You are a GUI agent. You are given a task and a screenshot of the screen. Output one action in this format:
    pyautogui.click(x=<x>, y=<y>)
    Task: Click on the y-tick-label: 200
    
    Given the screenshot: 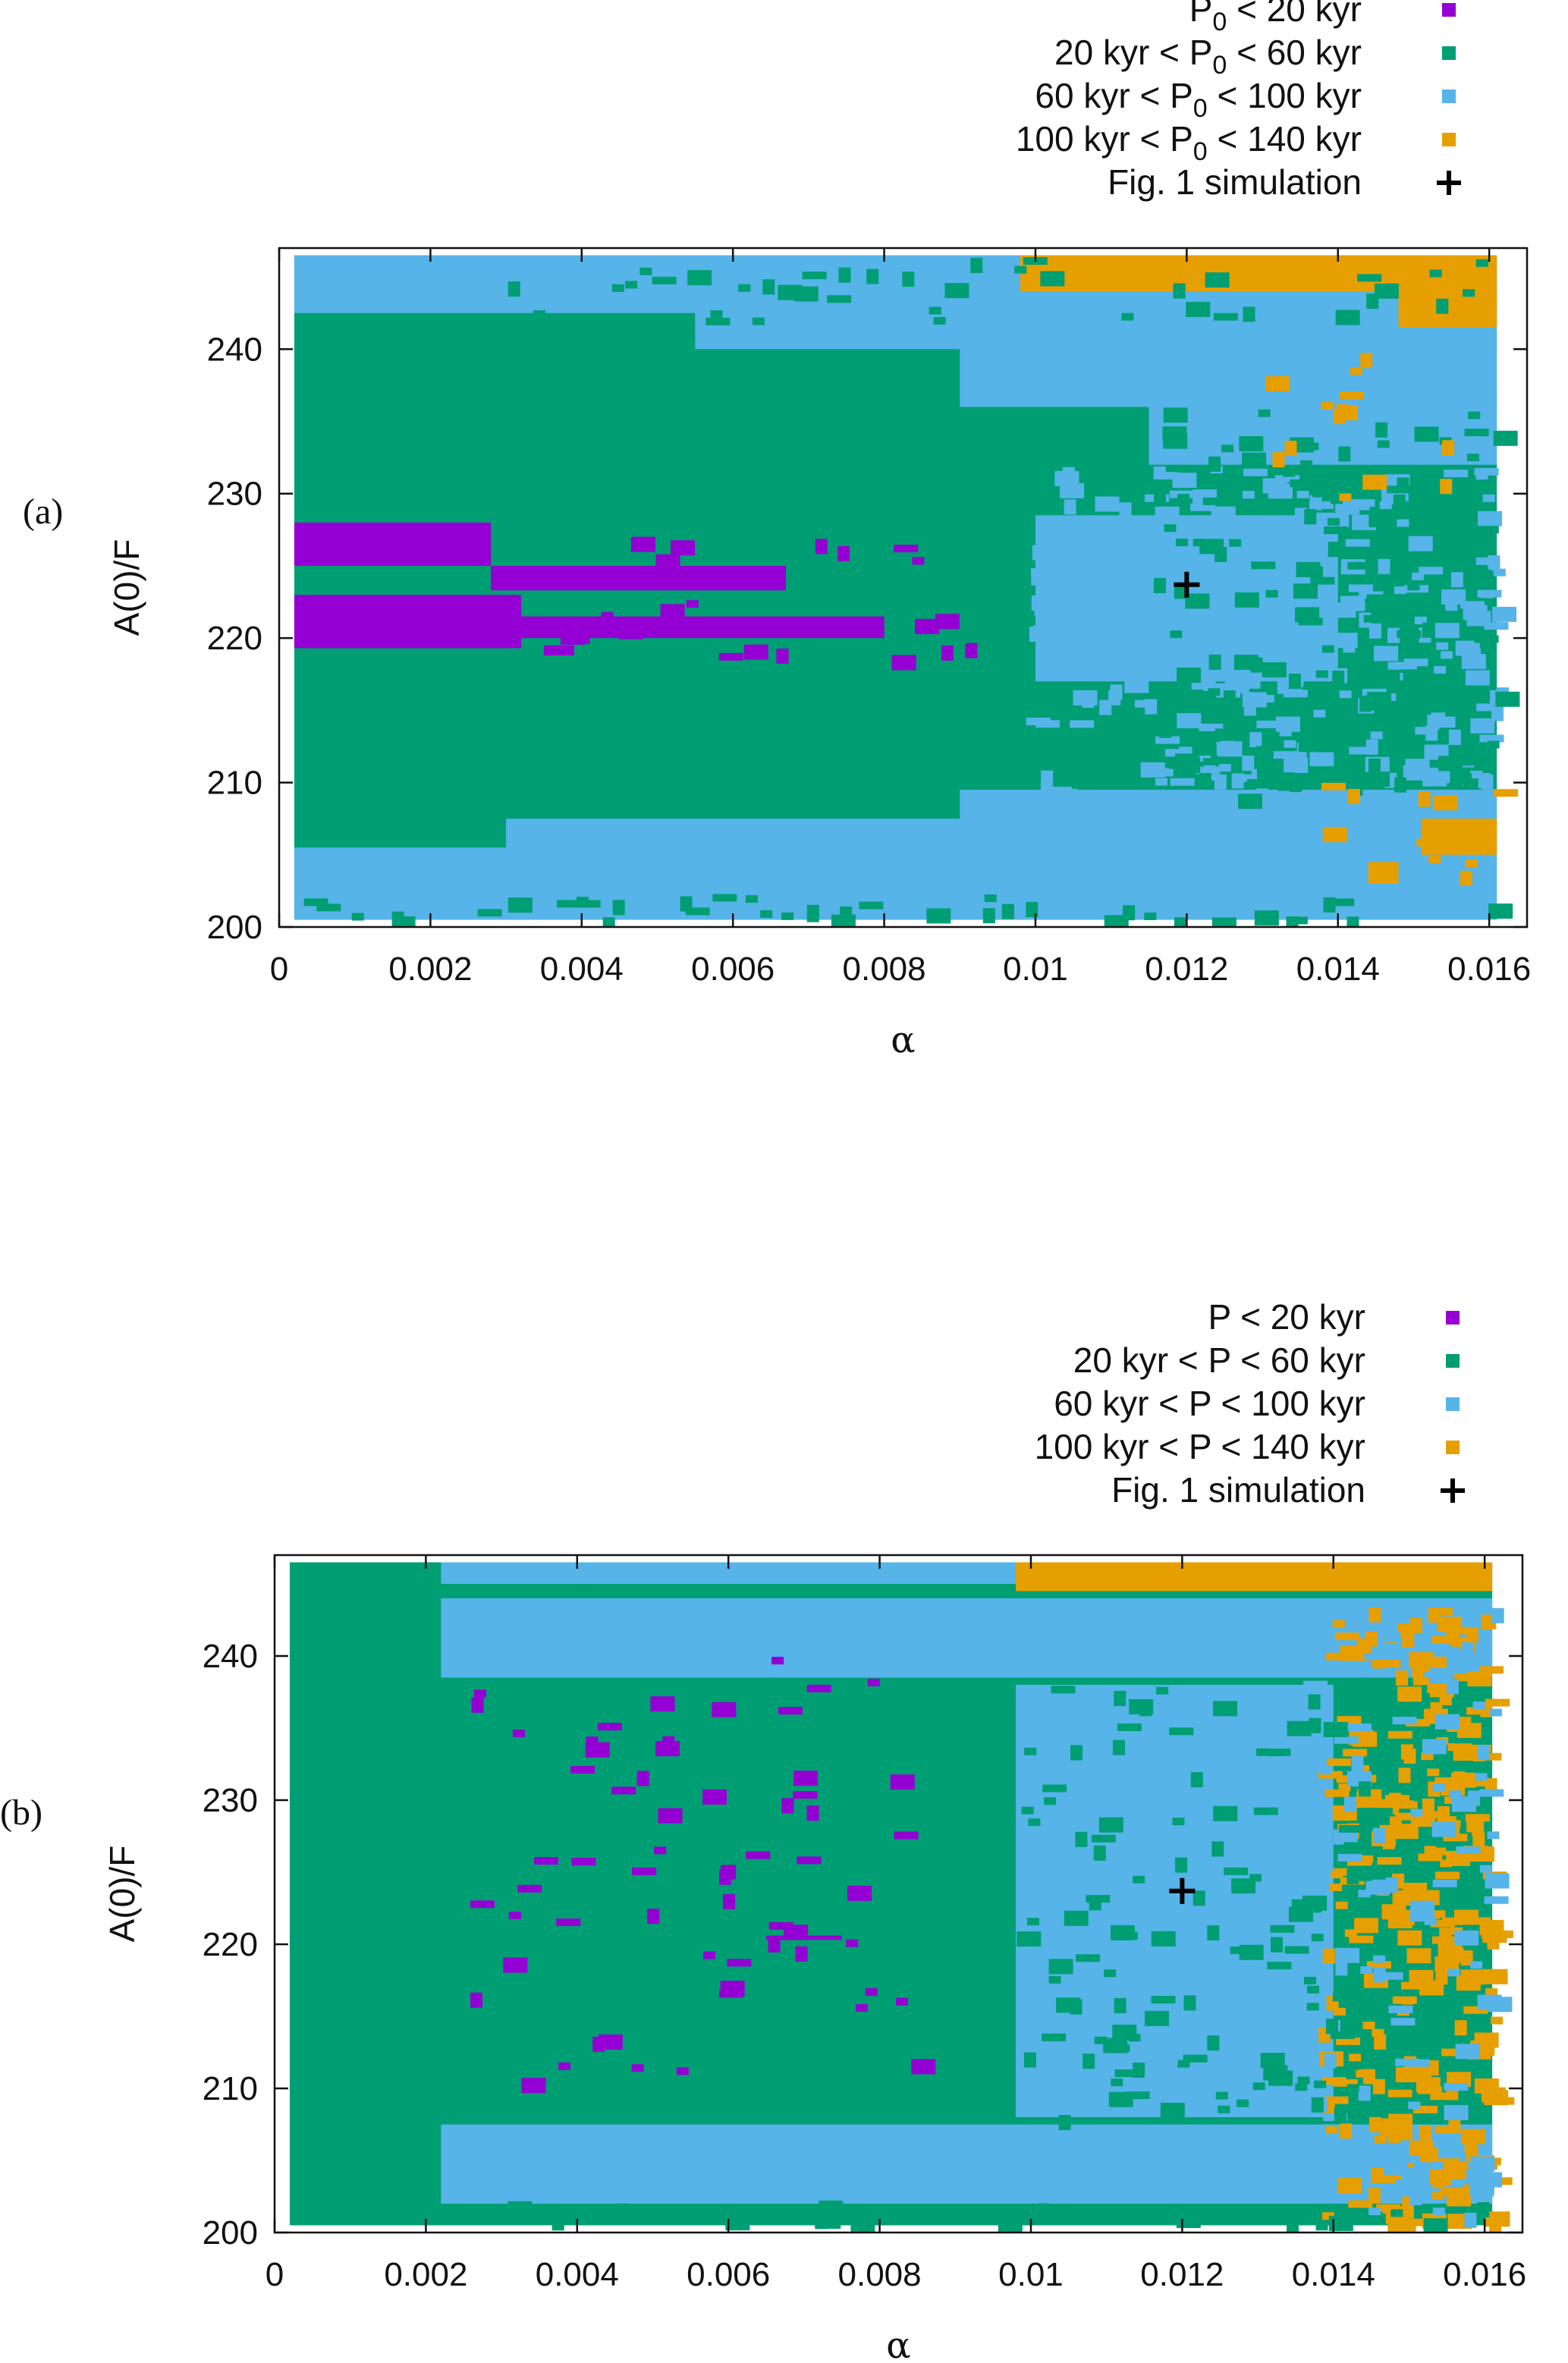 What is the action you would take?
    pyautogui.click(x=235, y=927)
    